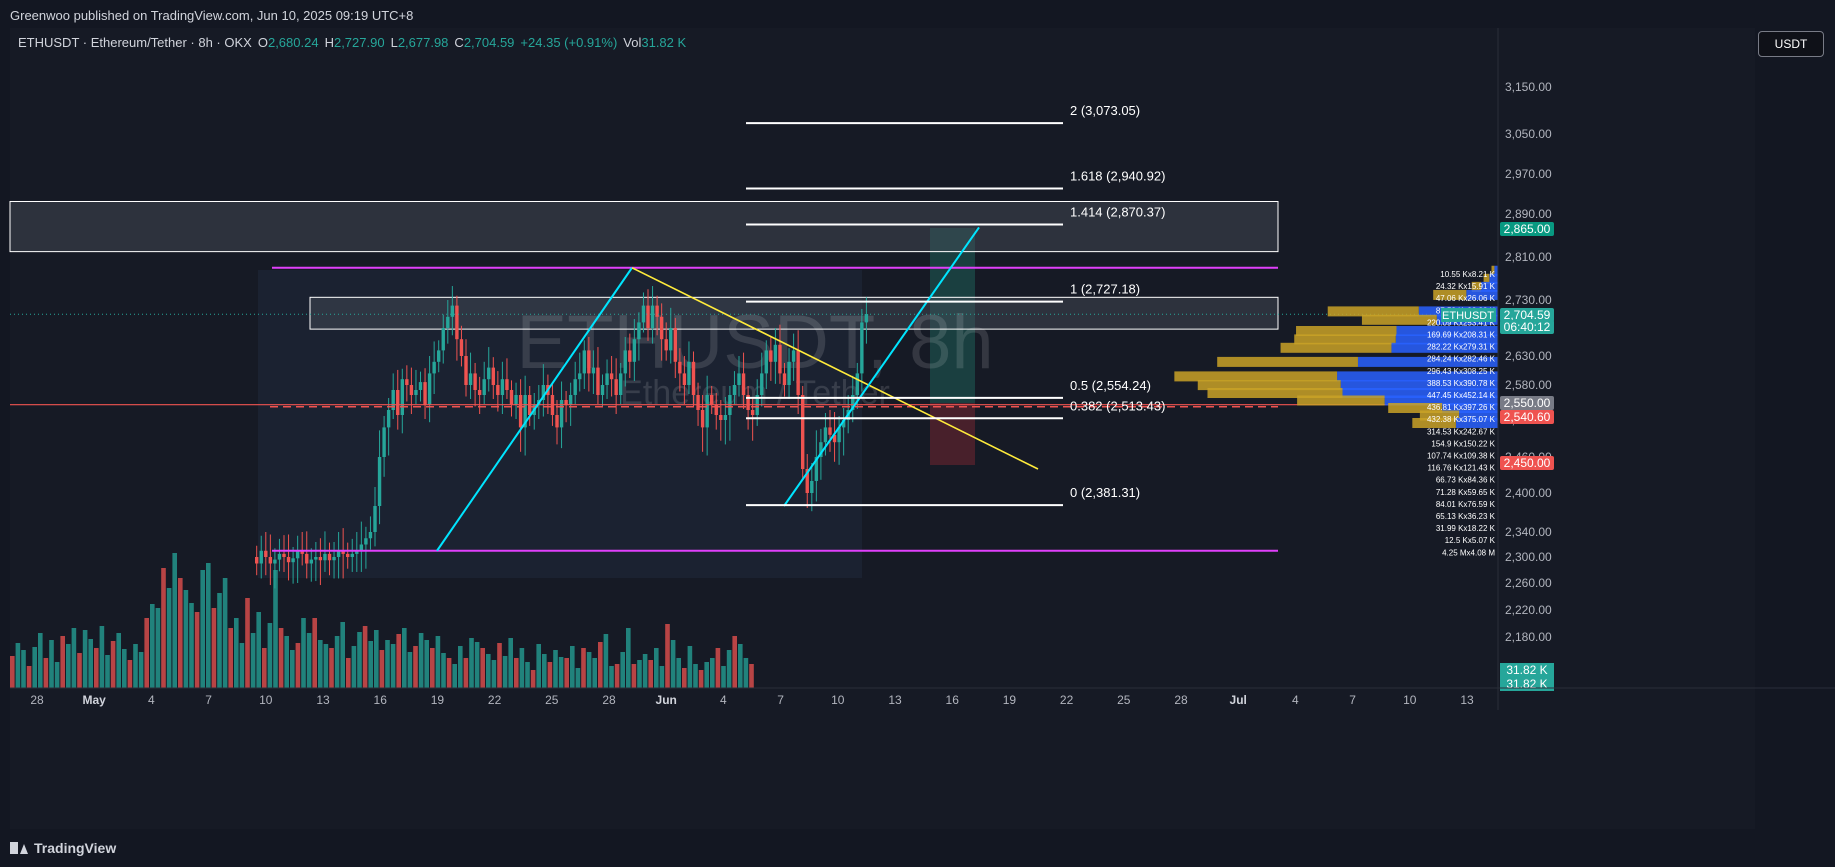 The width and height of the screenshot is (1835, 867). Describe the element at coordinates (135, 42) in the screenshot. I see `symbol-title: ETHUSDT · Ethereum/Tether · 8h · OKX` at that location.